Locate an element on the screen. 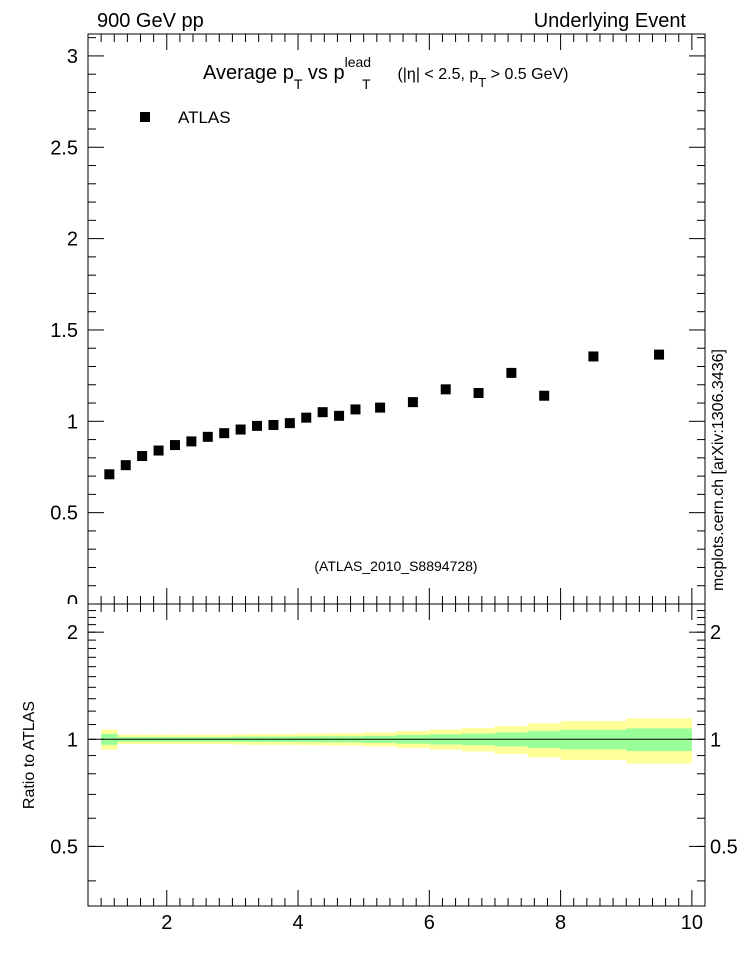 This screenshot has width=746, height=972. main-y-tick-label: 1 is located at coordinates (72, 422).